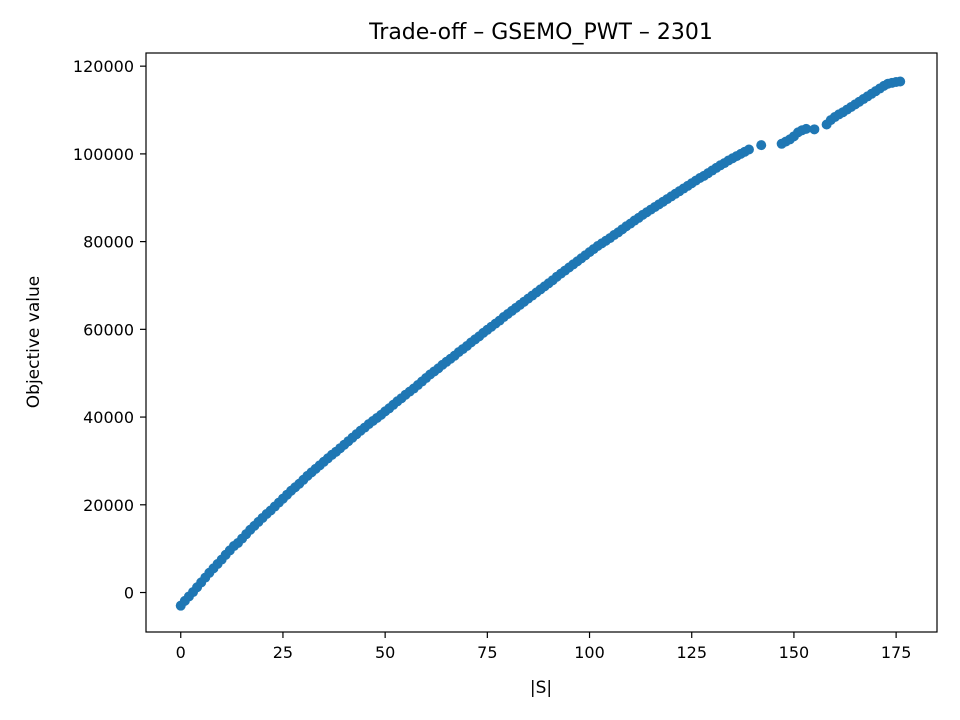 The width and height of the screenshot is (960, 720). What do you see at coordinates (129, 593) in the screenshot?
I see `y-tick-label: 0` at bounding box center [129, 593].